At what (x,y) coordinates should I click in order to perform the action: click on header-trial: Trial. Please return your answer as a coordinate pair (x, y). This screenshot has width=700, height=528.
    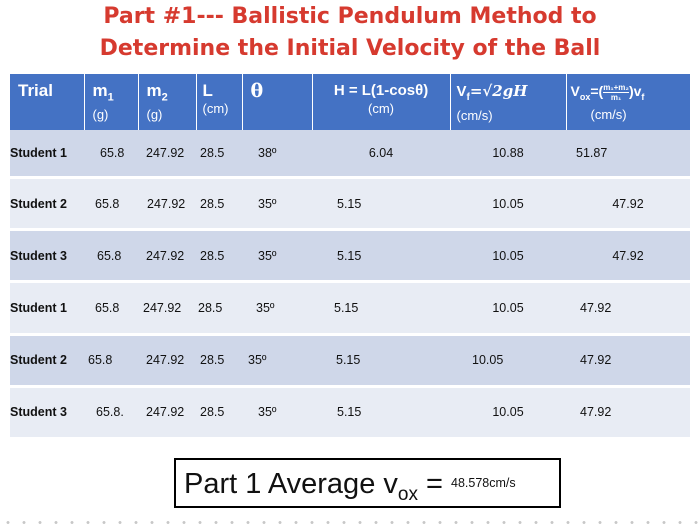
    Looking at the image, I should click on (47, 102).